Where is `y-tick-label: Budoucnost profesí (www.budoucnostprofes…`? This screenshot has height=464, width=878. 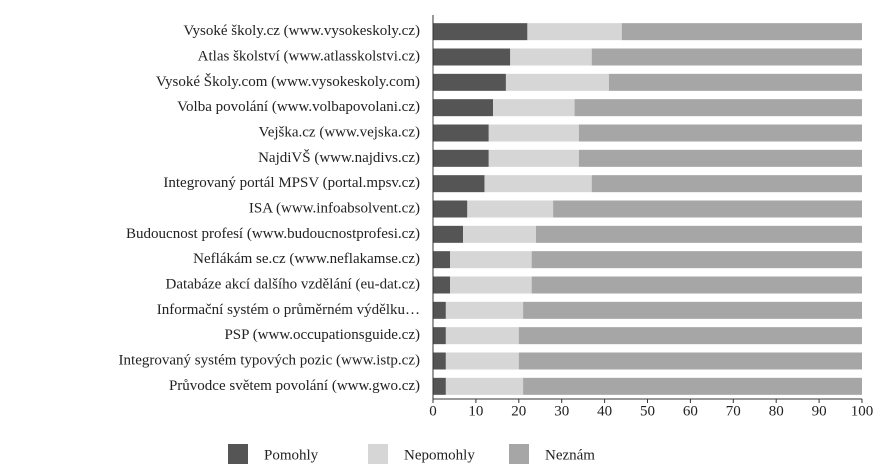
y-tick-label: Budoucnost profesí (www.budoucnostprofes… is located at coordinates (273, 234).